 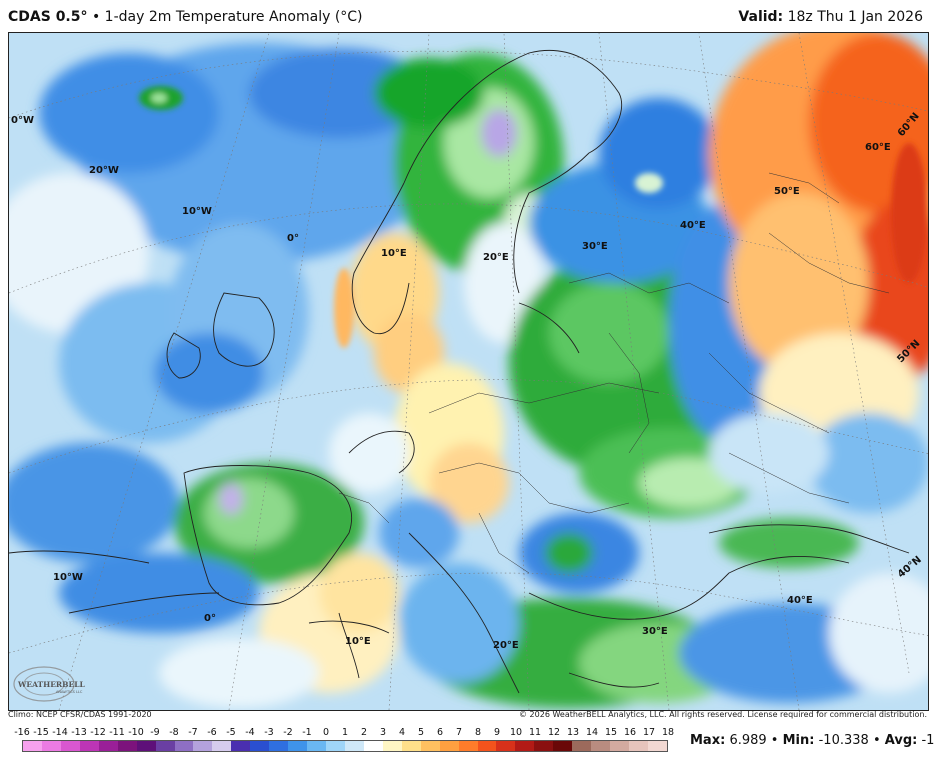 I want to click on valid-time-value: 18z Thu 1 Jan 2026, so click(x=855, y=17).